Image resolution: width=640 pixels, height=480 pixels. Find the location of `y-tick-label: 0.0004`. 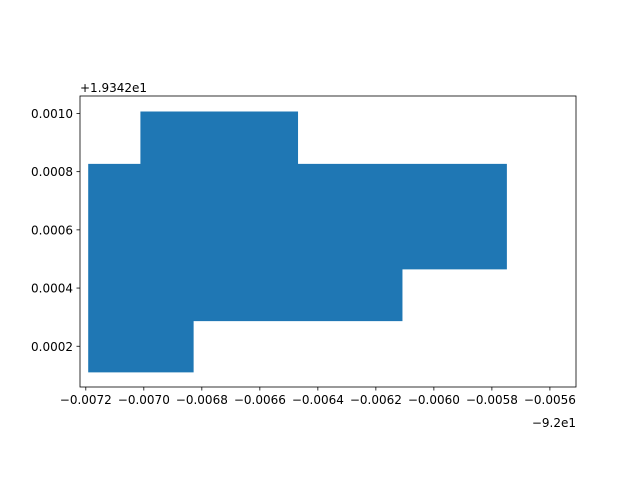

y-tick-label: 0.0004 is located at coordinates (52, 289).